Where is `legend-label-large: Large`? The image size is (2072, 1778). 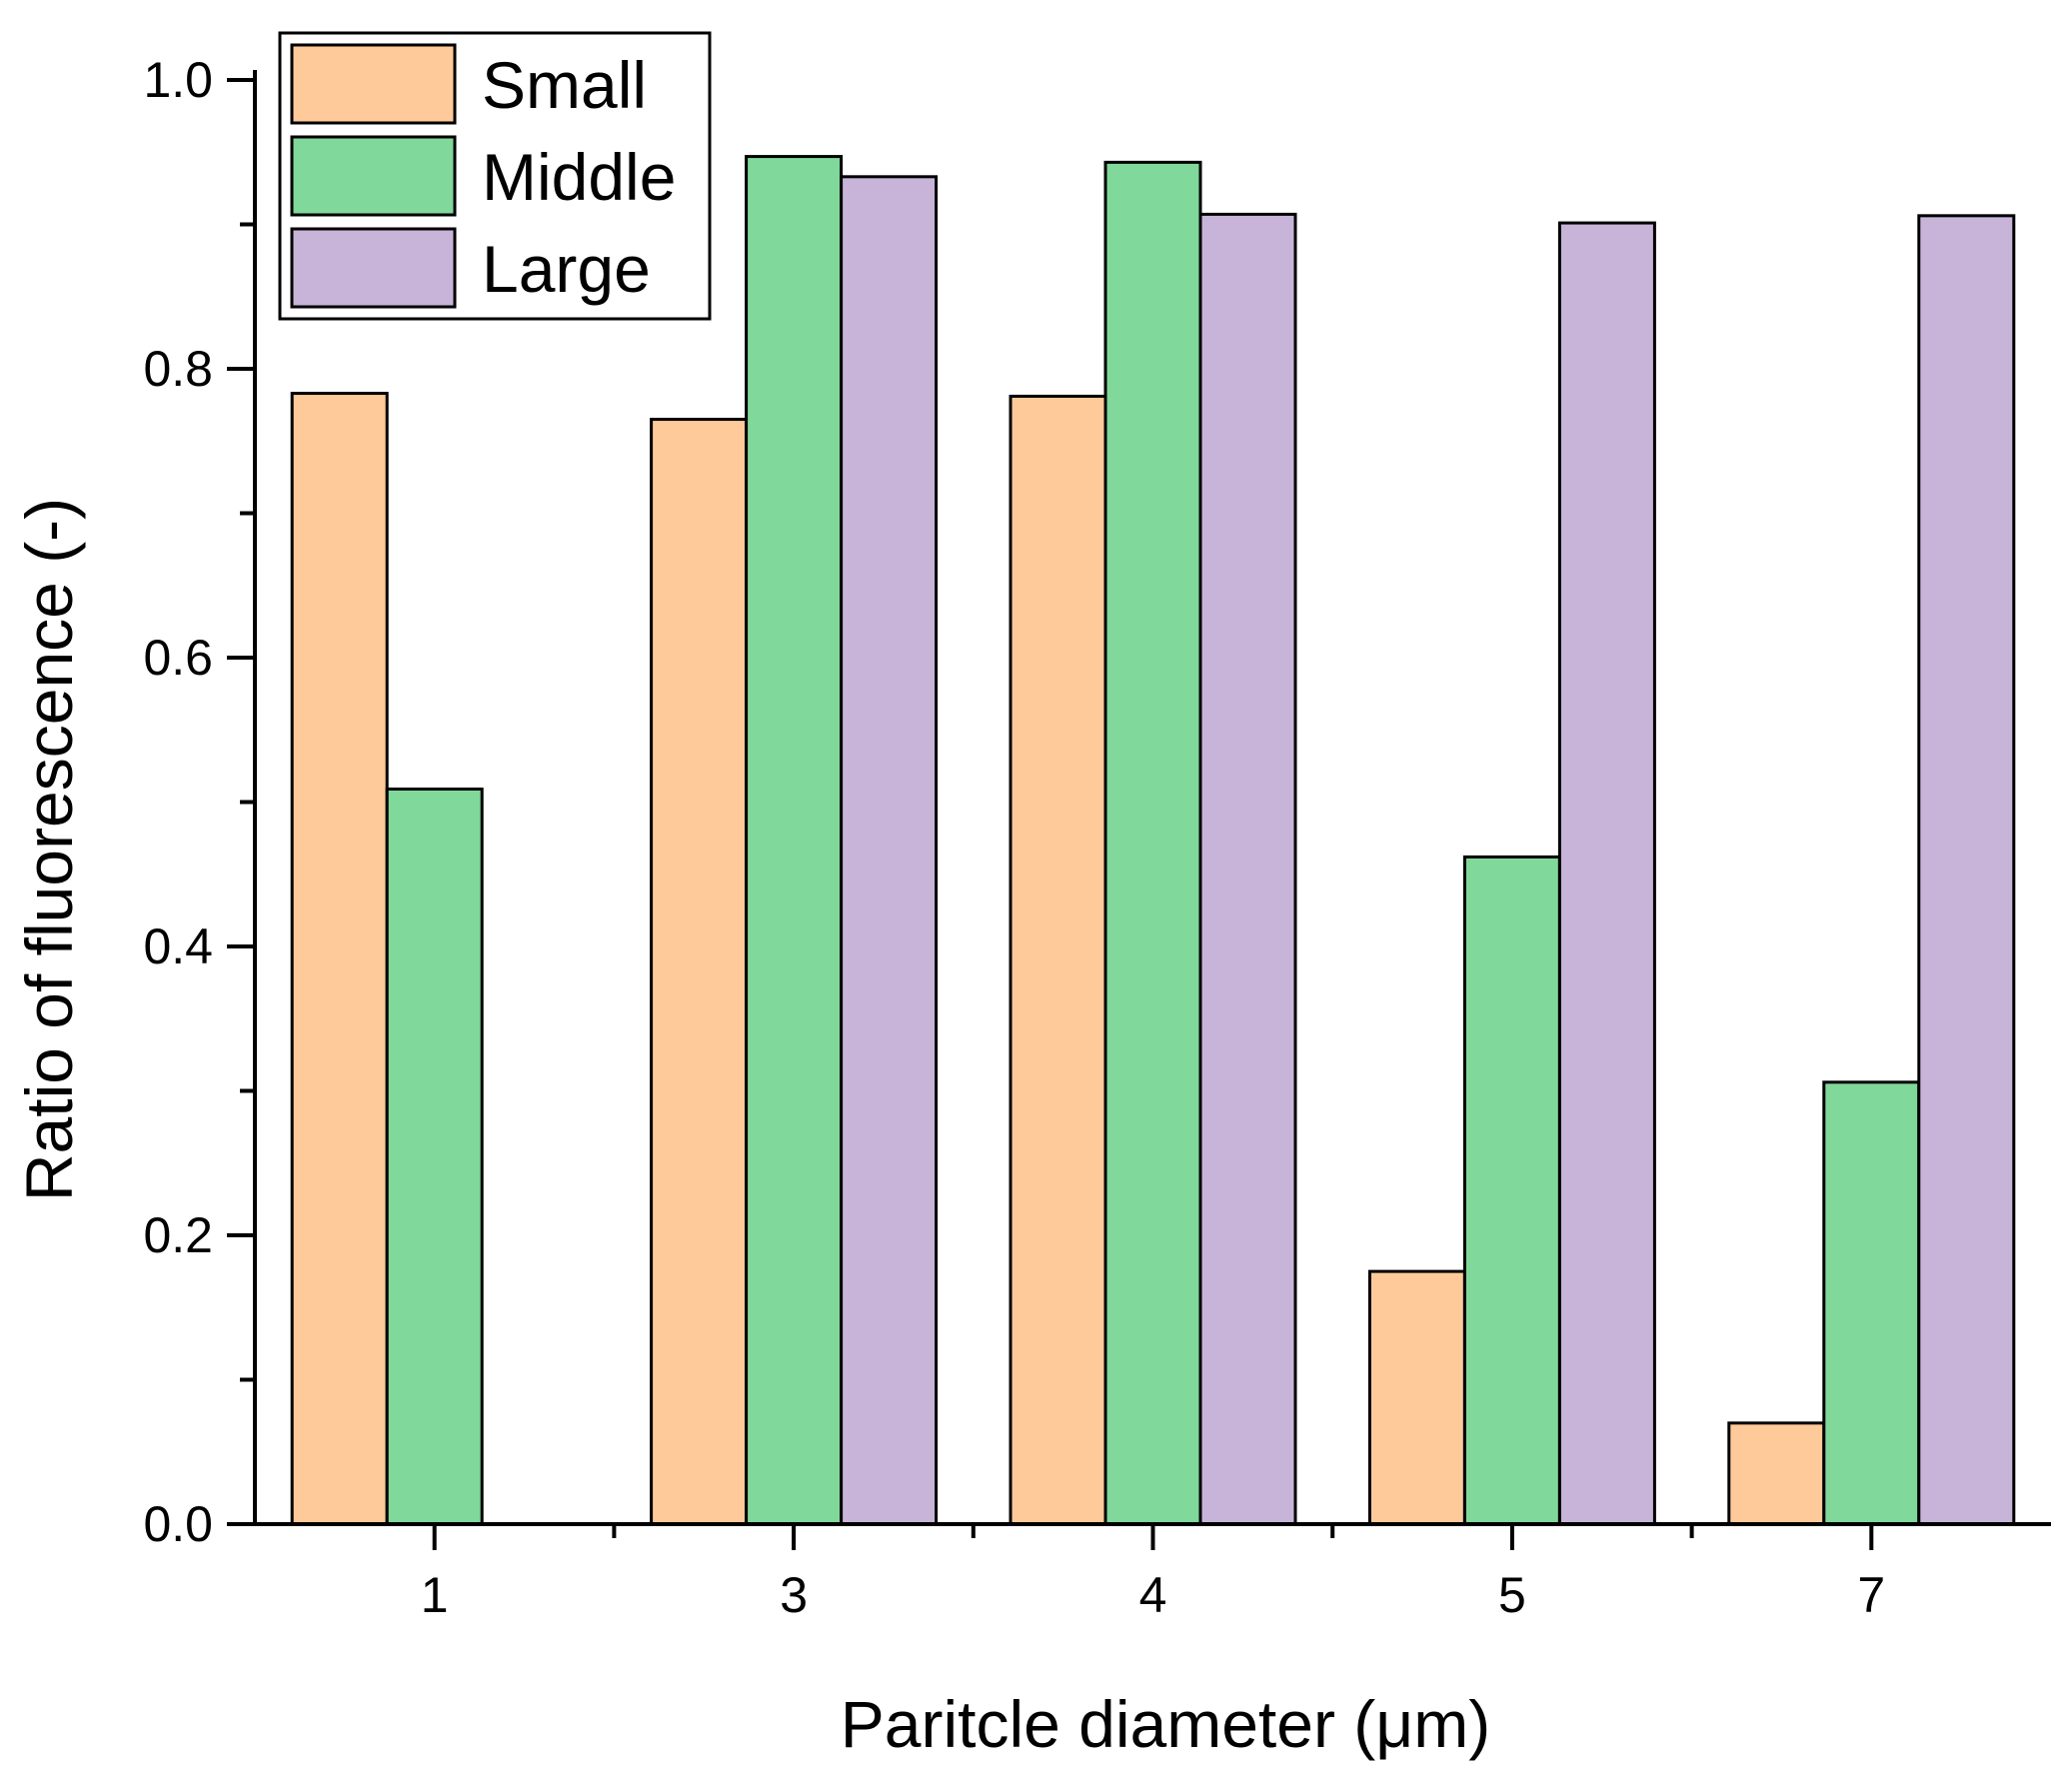
legend-label-large: Large is located at coordinates (566, 269).